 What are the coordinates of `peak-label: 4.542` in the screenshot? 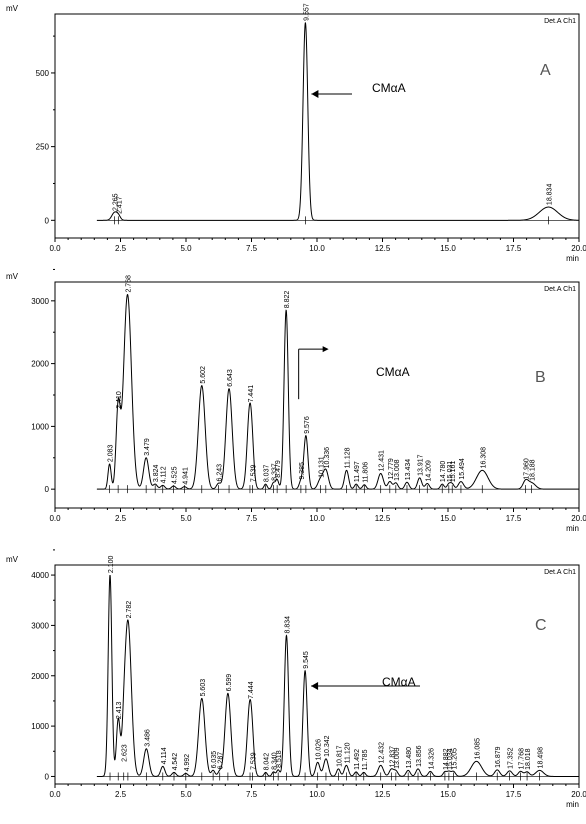 It's located at (175, 762).